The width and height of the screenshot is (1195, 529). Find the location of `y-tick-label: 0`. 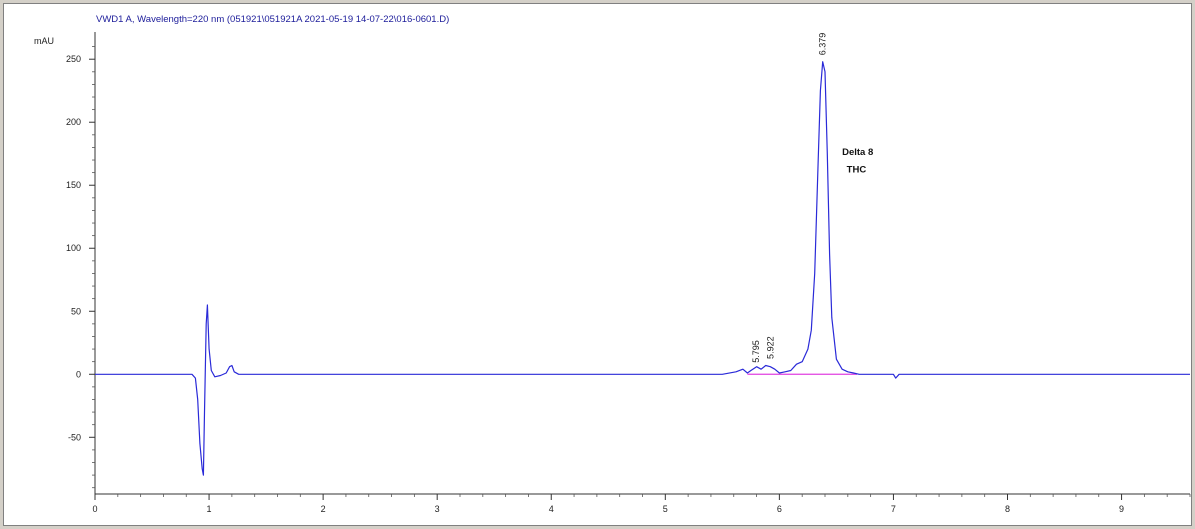

y-tick-label: 0 is located at coordinates (78, 374).